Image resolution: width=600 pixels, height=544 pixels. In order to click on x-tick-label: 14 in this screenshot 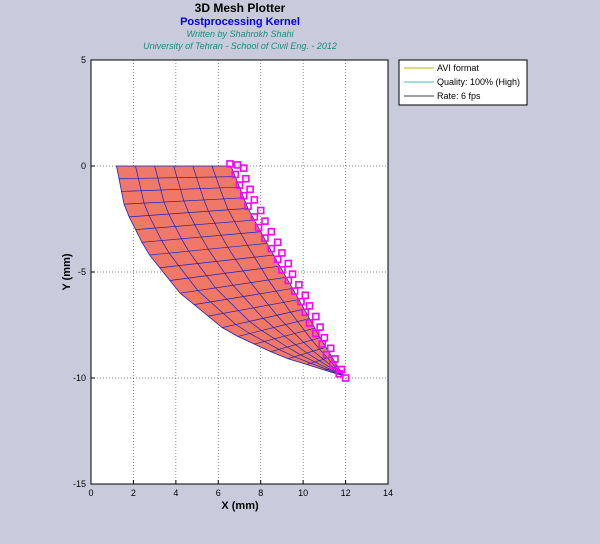, I will do `click(388, 493)`.